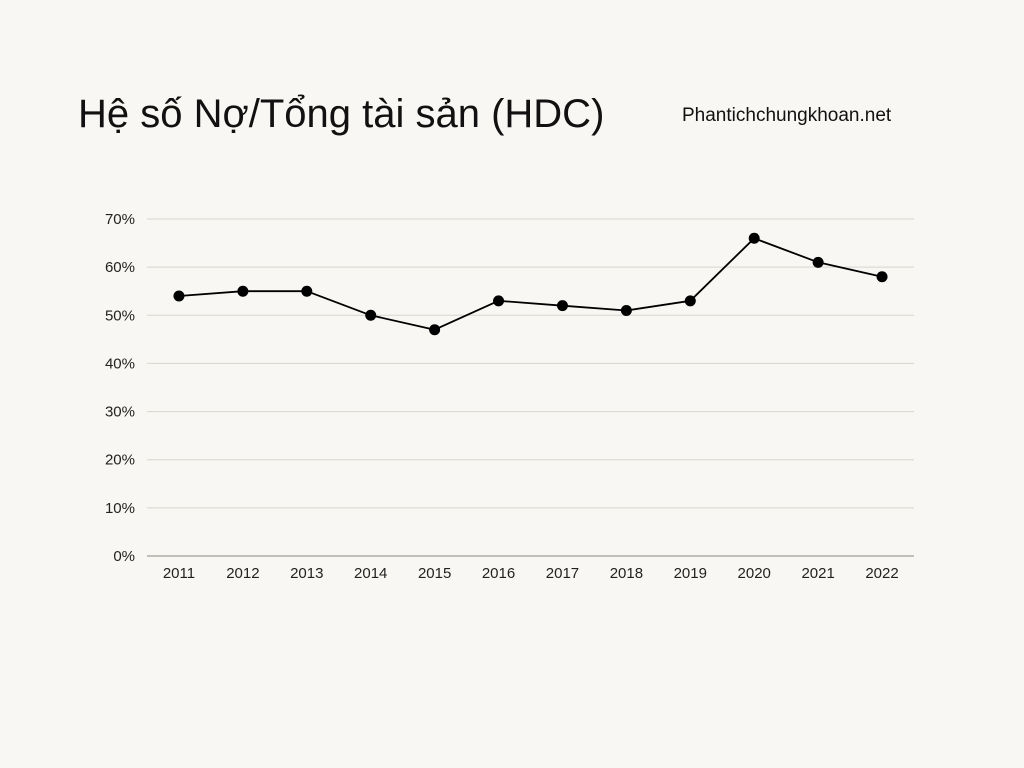  I want to click on chart-title: Hệ số Nợ/Tổng tài sản (HDC), so click(341, 114).